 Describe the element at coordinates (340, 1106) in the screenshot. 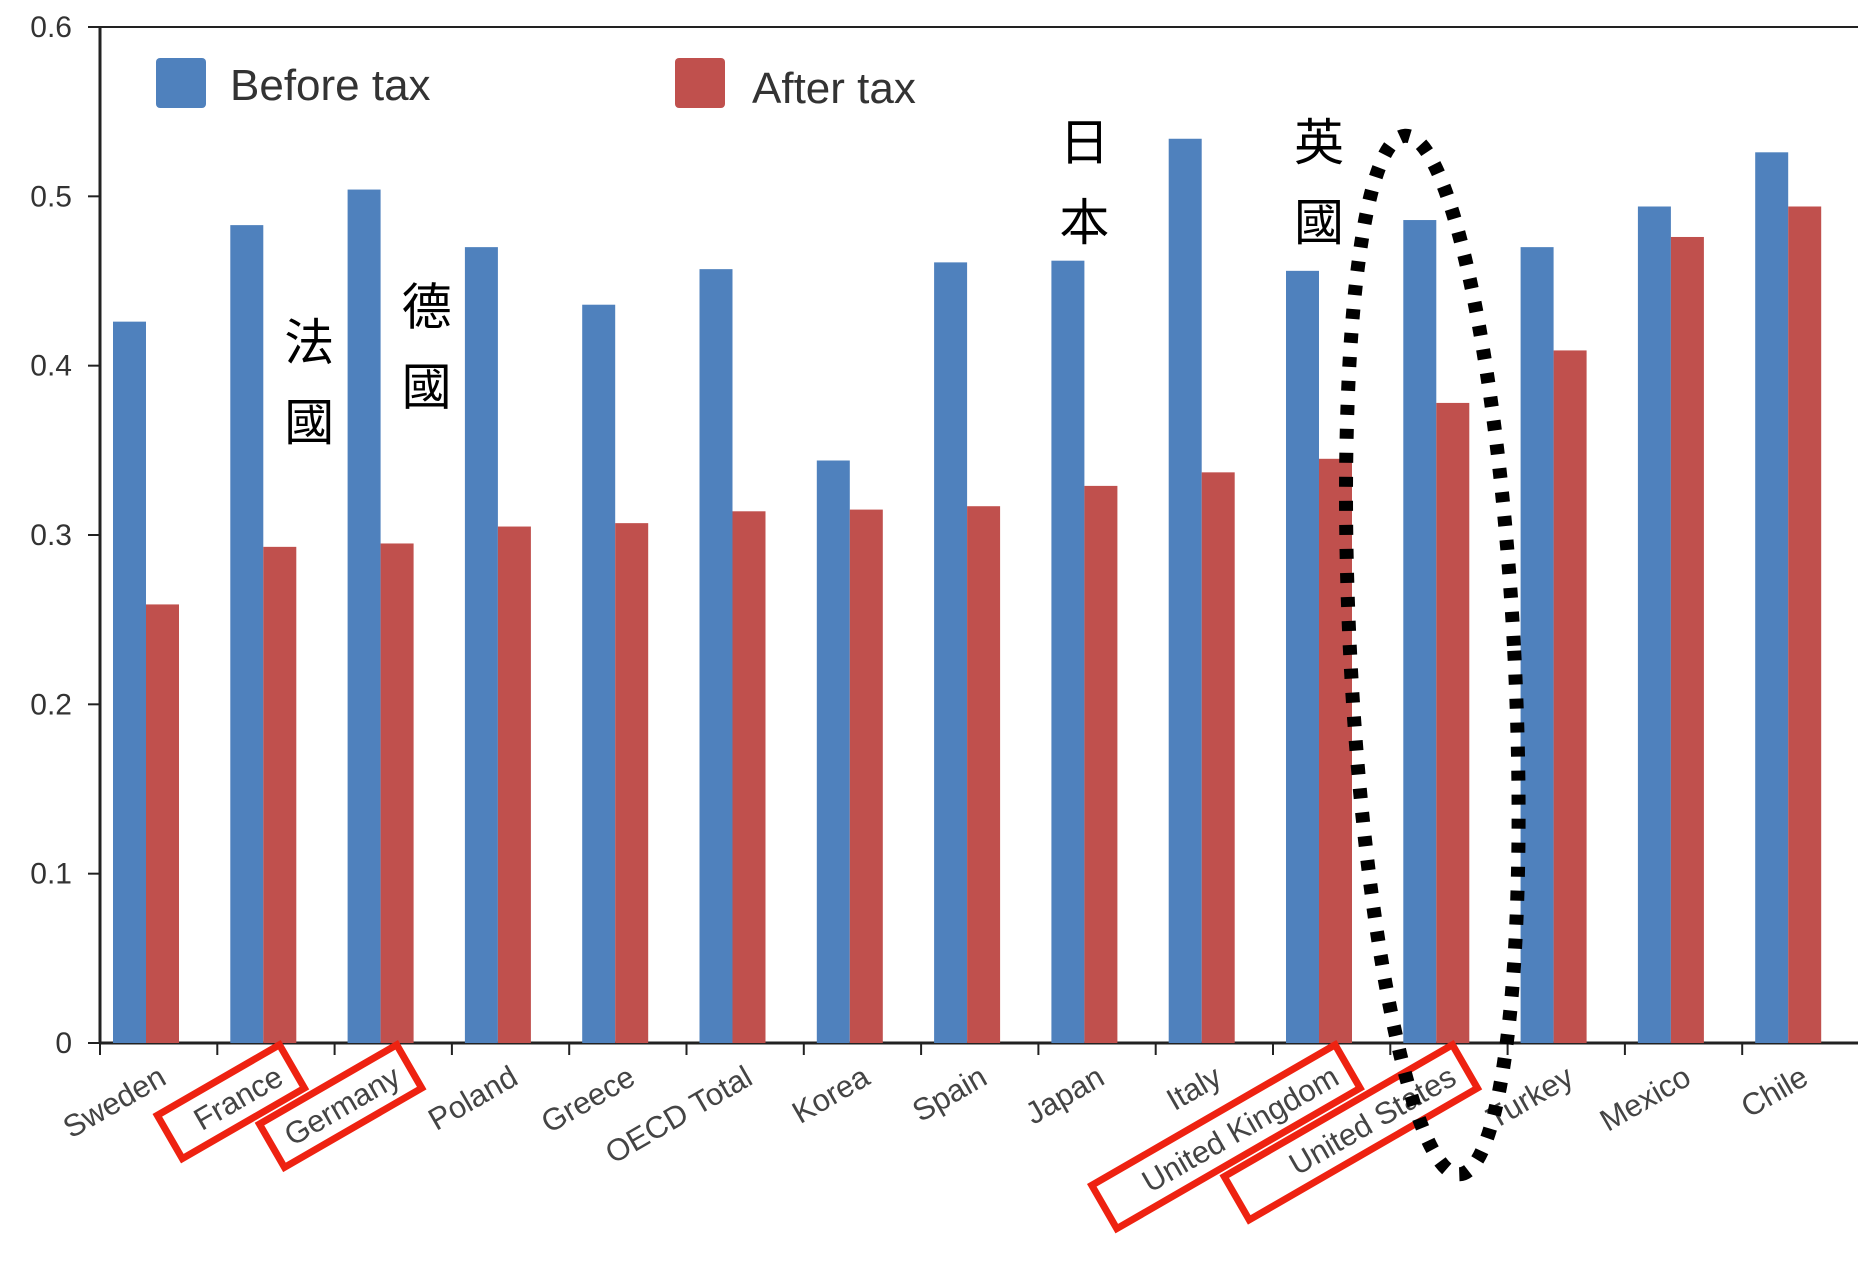

I see `highlight-box-germany` at that location.